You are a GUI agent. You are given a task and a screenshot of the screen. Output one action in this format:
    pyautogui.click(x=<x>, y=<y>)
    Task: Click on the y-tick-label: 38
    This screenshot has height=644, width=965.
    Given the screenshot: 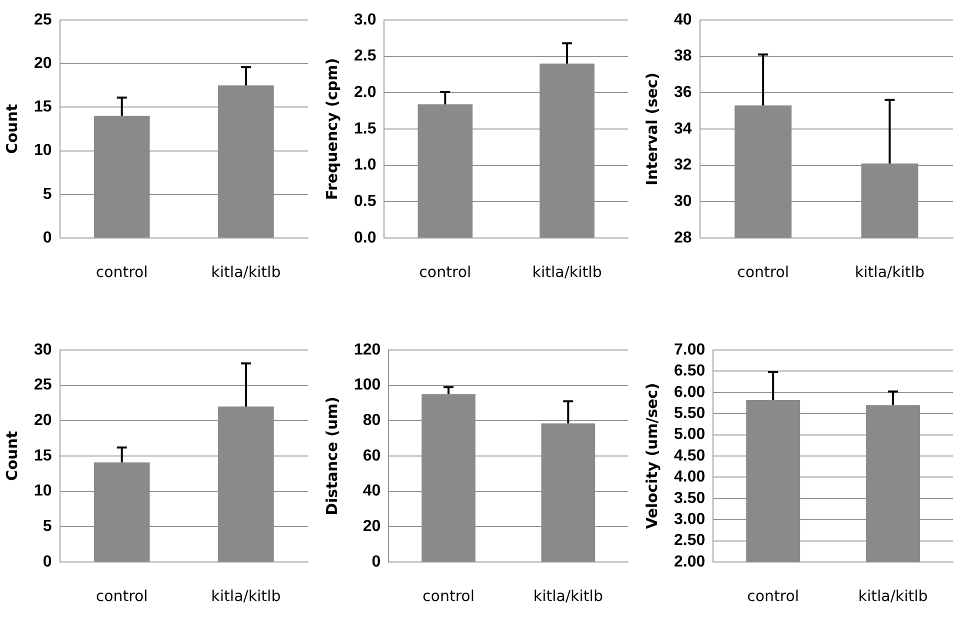 What is the action you would take?
    pyautogui.click(x=683, y=56)
    